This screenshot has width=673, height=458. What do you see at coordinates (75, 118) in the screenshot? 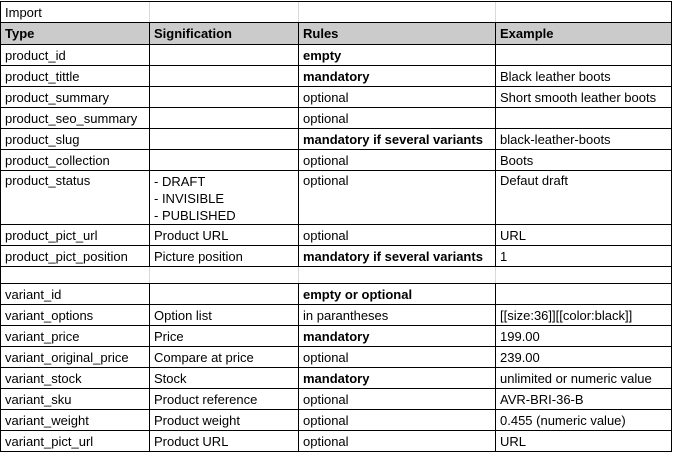
I see `cell-type: product_seo_summary` at bounding box center [75, 118].